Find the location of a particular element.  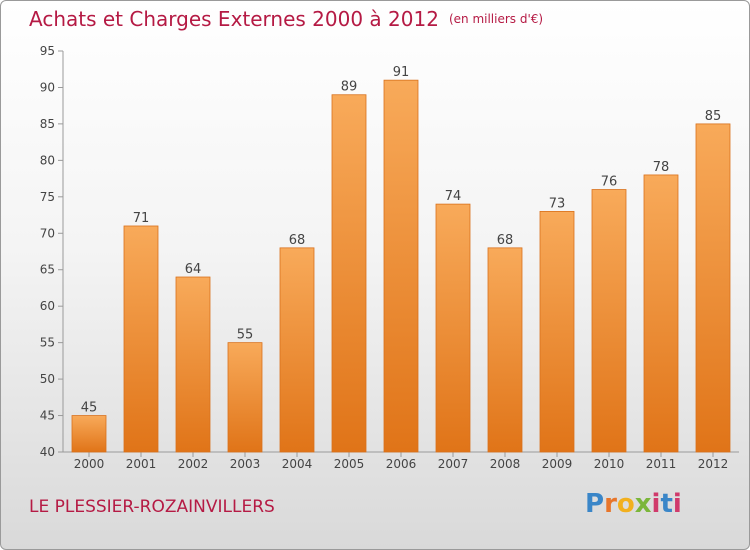

data-label: 85 is located at coordinates (713, 116).